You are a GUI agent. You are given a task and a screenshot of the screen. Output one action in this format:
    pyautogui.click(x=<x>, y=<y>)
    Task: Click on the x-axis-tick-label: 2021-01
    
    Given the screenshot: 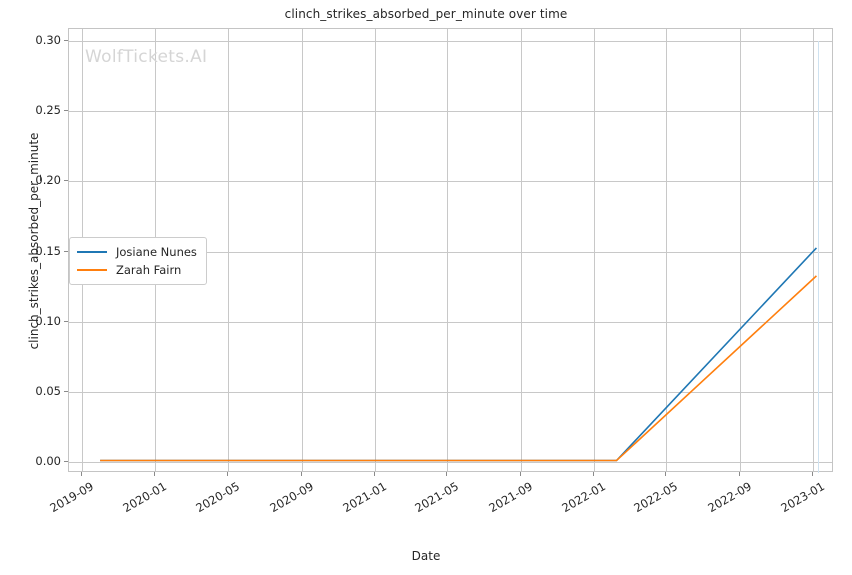 What is the action you would take?
    pyautogui.click(x=364, y=497)
    